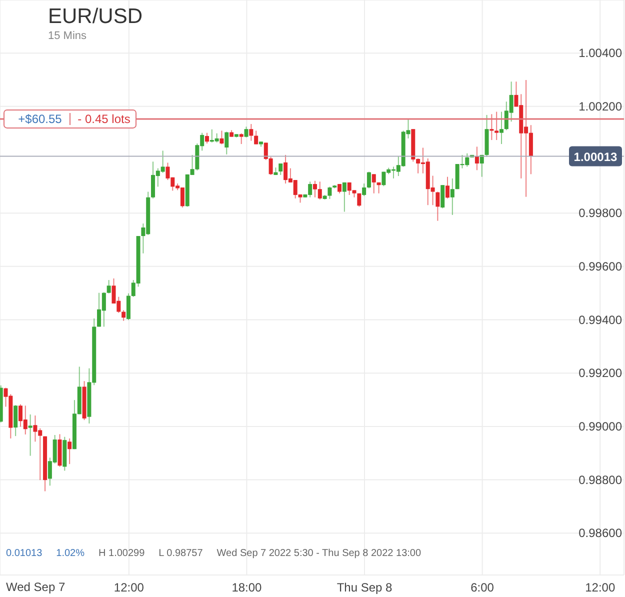 This screenshot has height=597, width=625. Describe the element at coordinates (319, 553) in the screenshot. I see `annotation: Wed Sep 7 2022 5:30 - Thu Sep 8 2022 13:00` at that location.